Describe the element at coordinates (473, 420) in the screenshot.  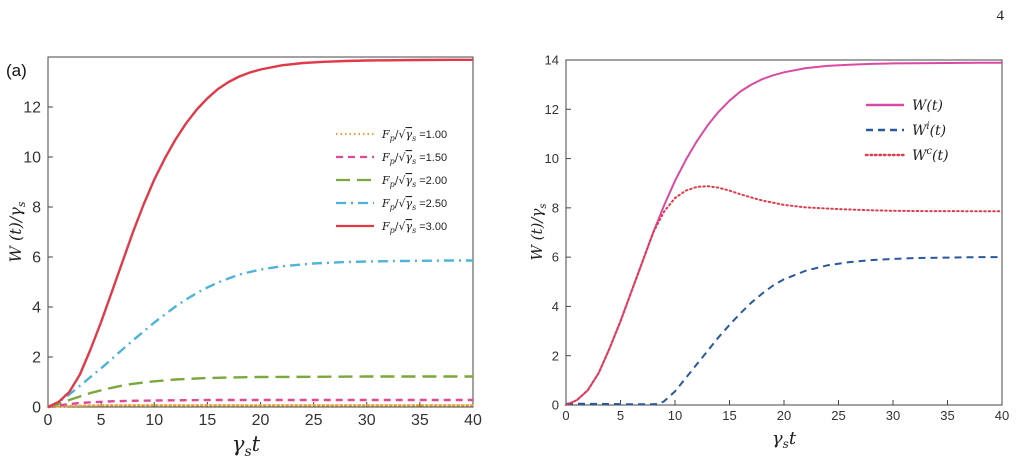
I see `panel-a-x-tick-label: 40` at that location.